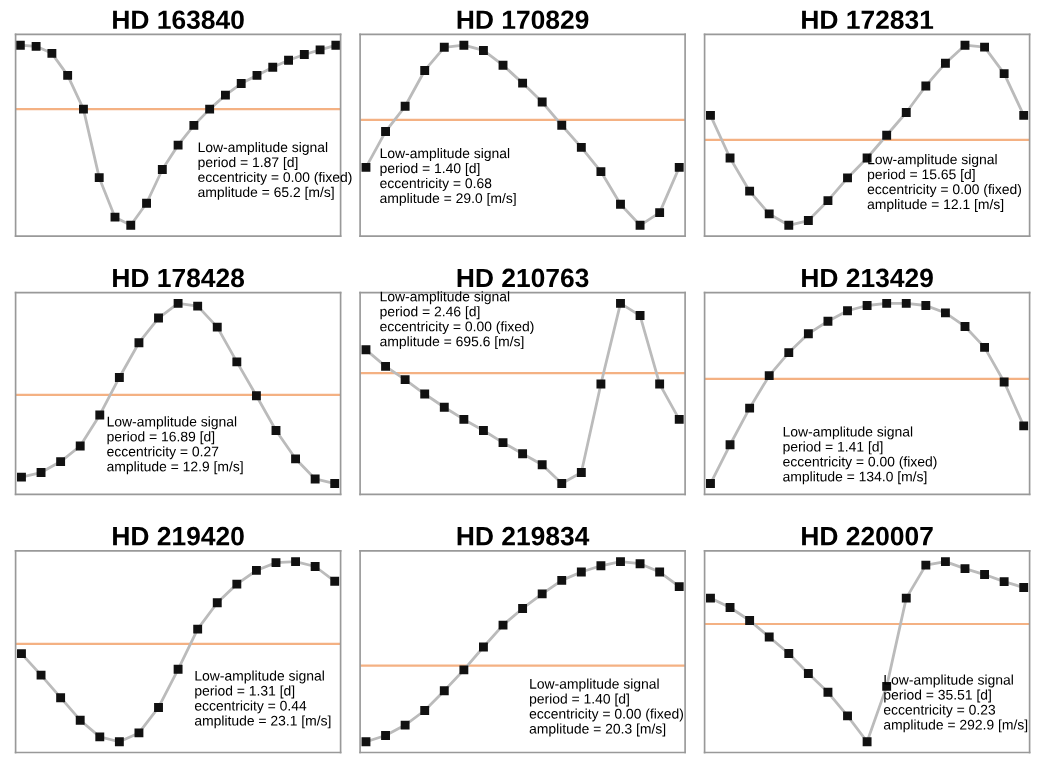  Describe the element at coordinates (867, 536) in the screenshot. I see `chart-title: HD 220007` at that location.